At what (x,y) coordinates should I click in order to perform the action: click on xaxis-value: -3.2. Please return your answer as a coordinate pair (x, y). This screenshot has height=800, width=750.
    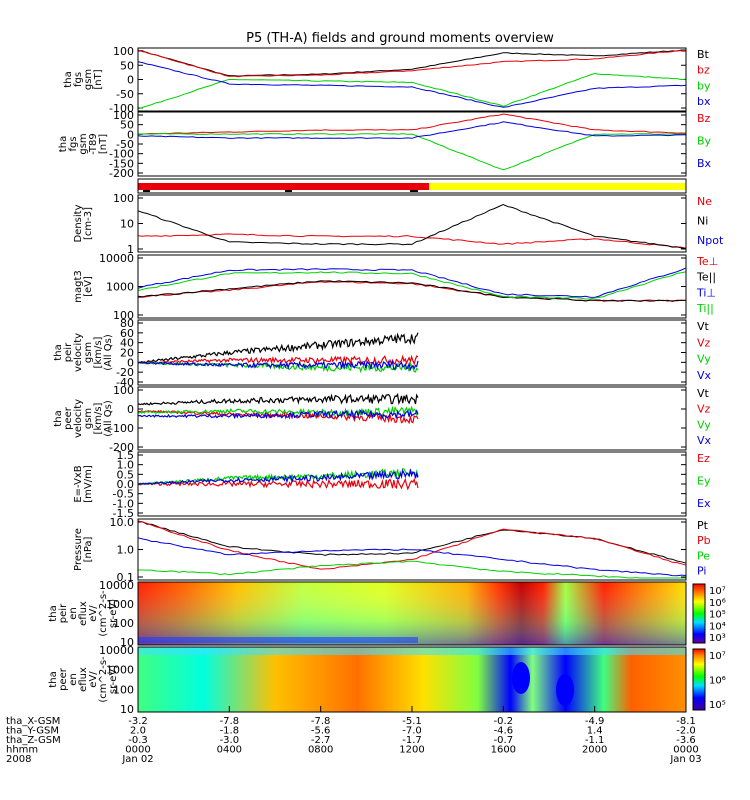
    Looking at the image, I should click on (138, 721).